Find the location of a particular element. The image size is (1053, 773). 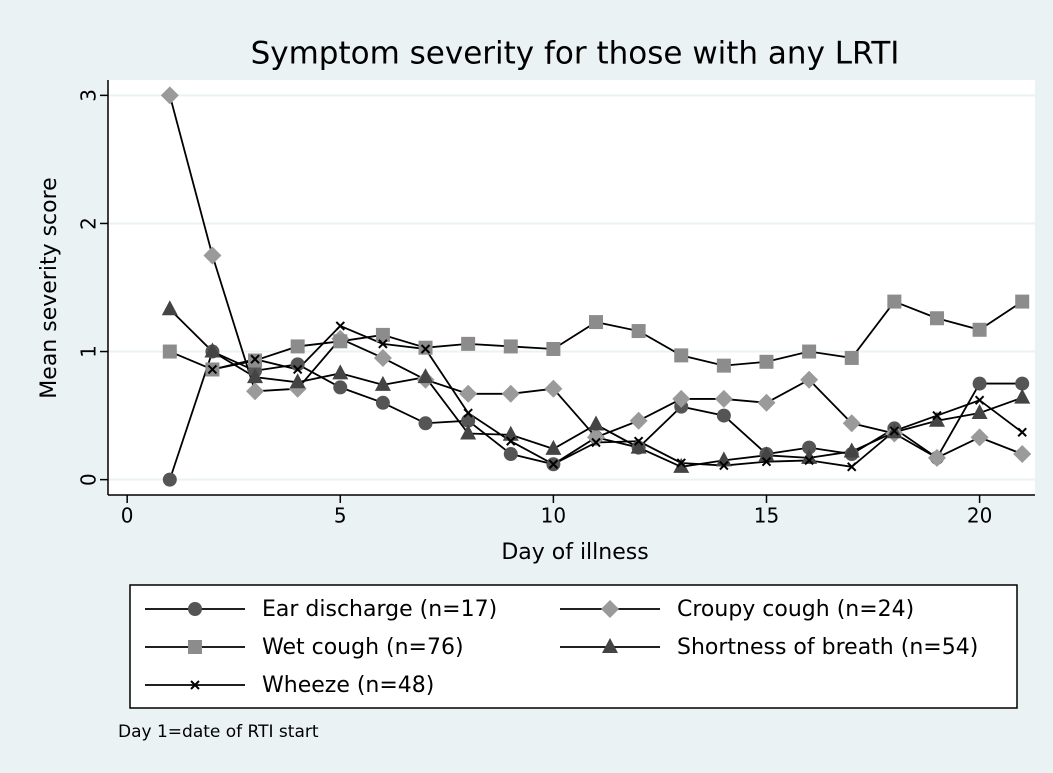

legend-label: Croupy cough (n=24) is located at coordinates (795, 609).